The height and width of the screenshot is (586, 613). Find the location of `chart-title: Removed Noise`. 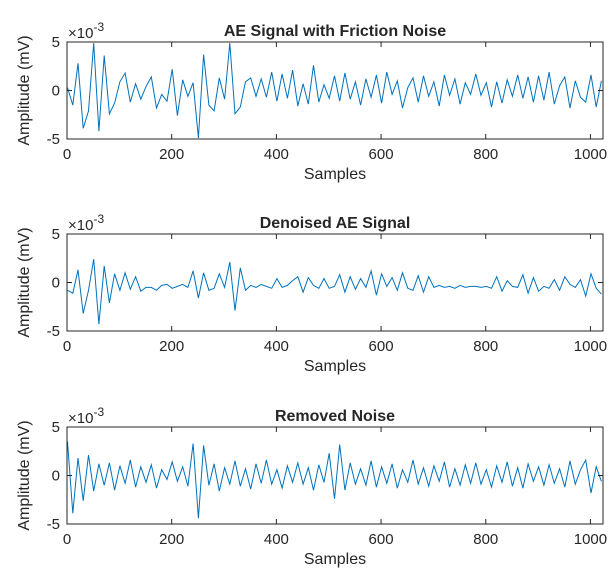

chart-title: Removed Noise is located at coordinates (335, 416).